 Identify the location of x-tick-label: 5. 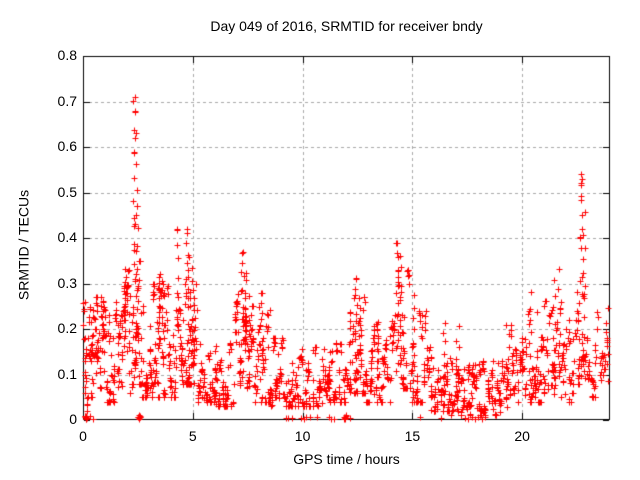
(192, 436).